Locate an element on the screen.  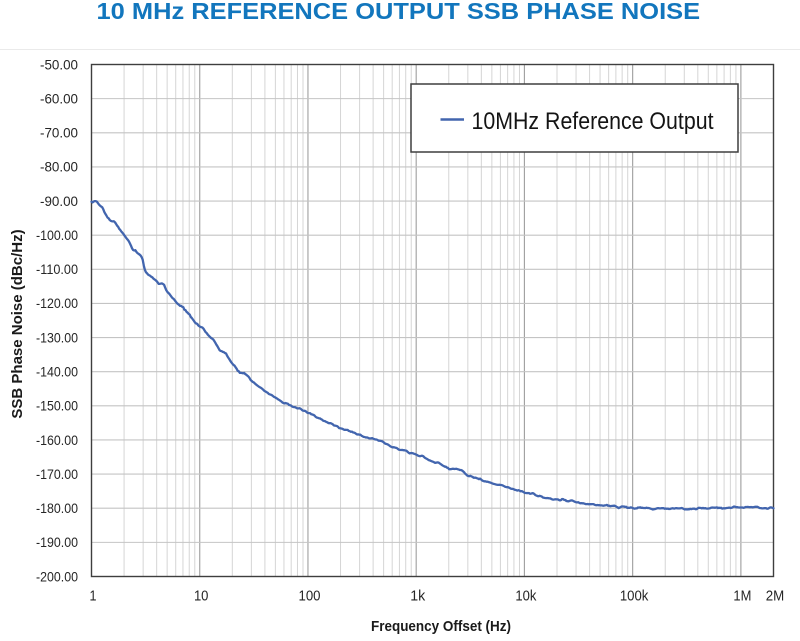
svg-text: Frequency Offset (Hz) is located at coordinates (441, 626).